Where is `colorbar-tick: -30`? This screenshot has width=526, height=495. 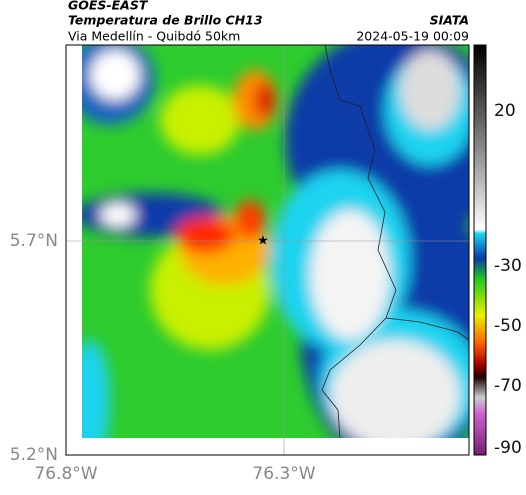
colorbar-tick: -30 is located at coordinates (508, 266).